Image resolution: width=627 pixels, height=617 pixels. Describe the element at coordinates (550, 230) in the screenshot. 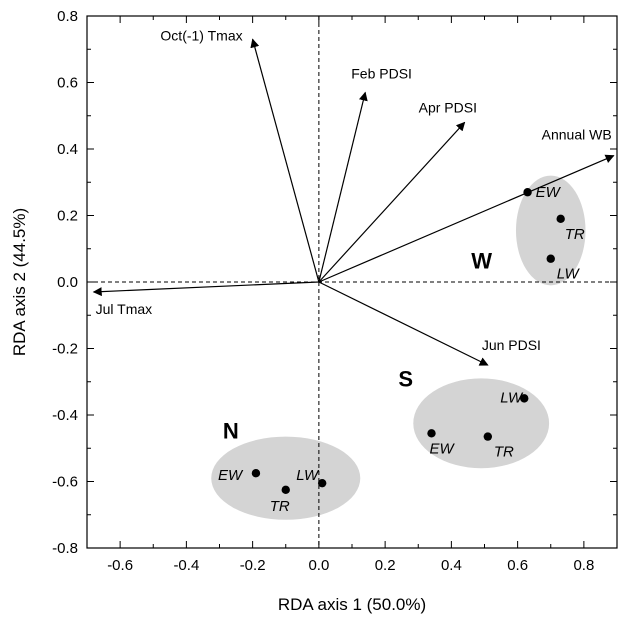

I see `group-ellipse-w` at that location.